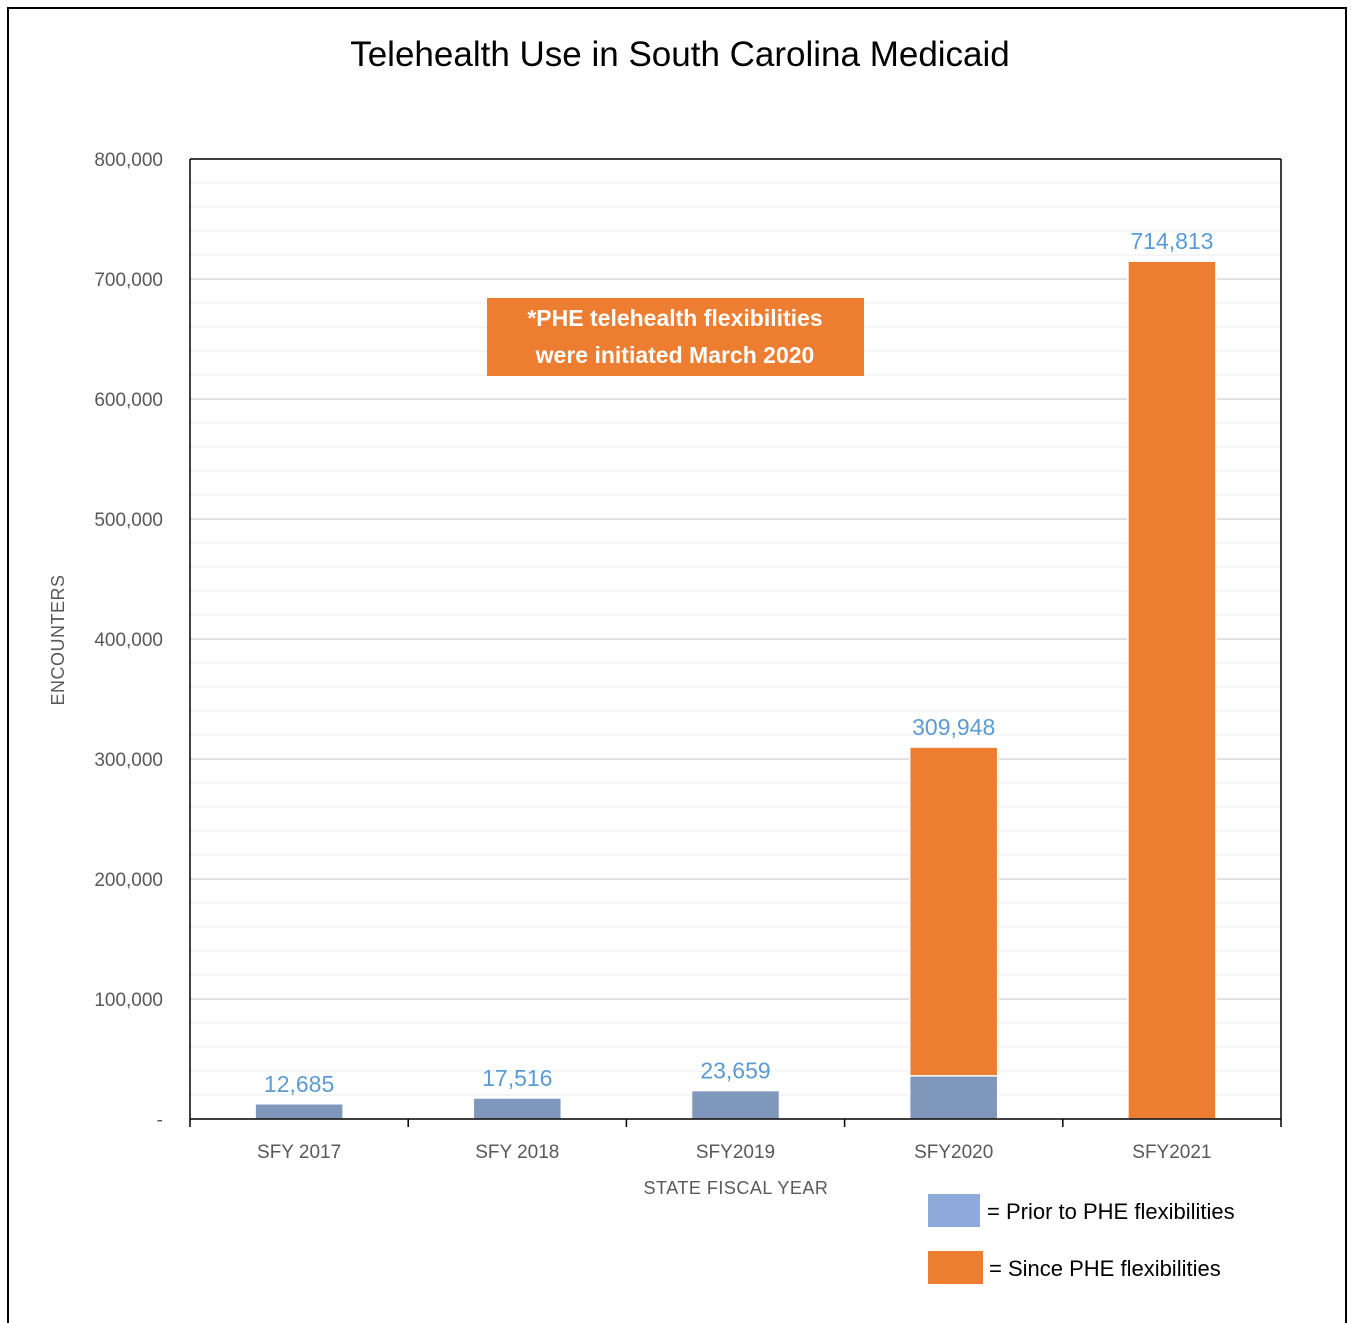 This screenshot has height=1323, width=1353. What do you see at coordinates (1111, 1211) in the screenshot?
I see `legend-label-prior: = Prior to PHE flexibilities` at bounding box center [1111, 1211].